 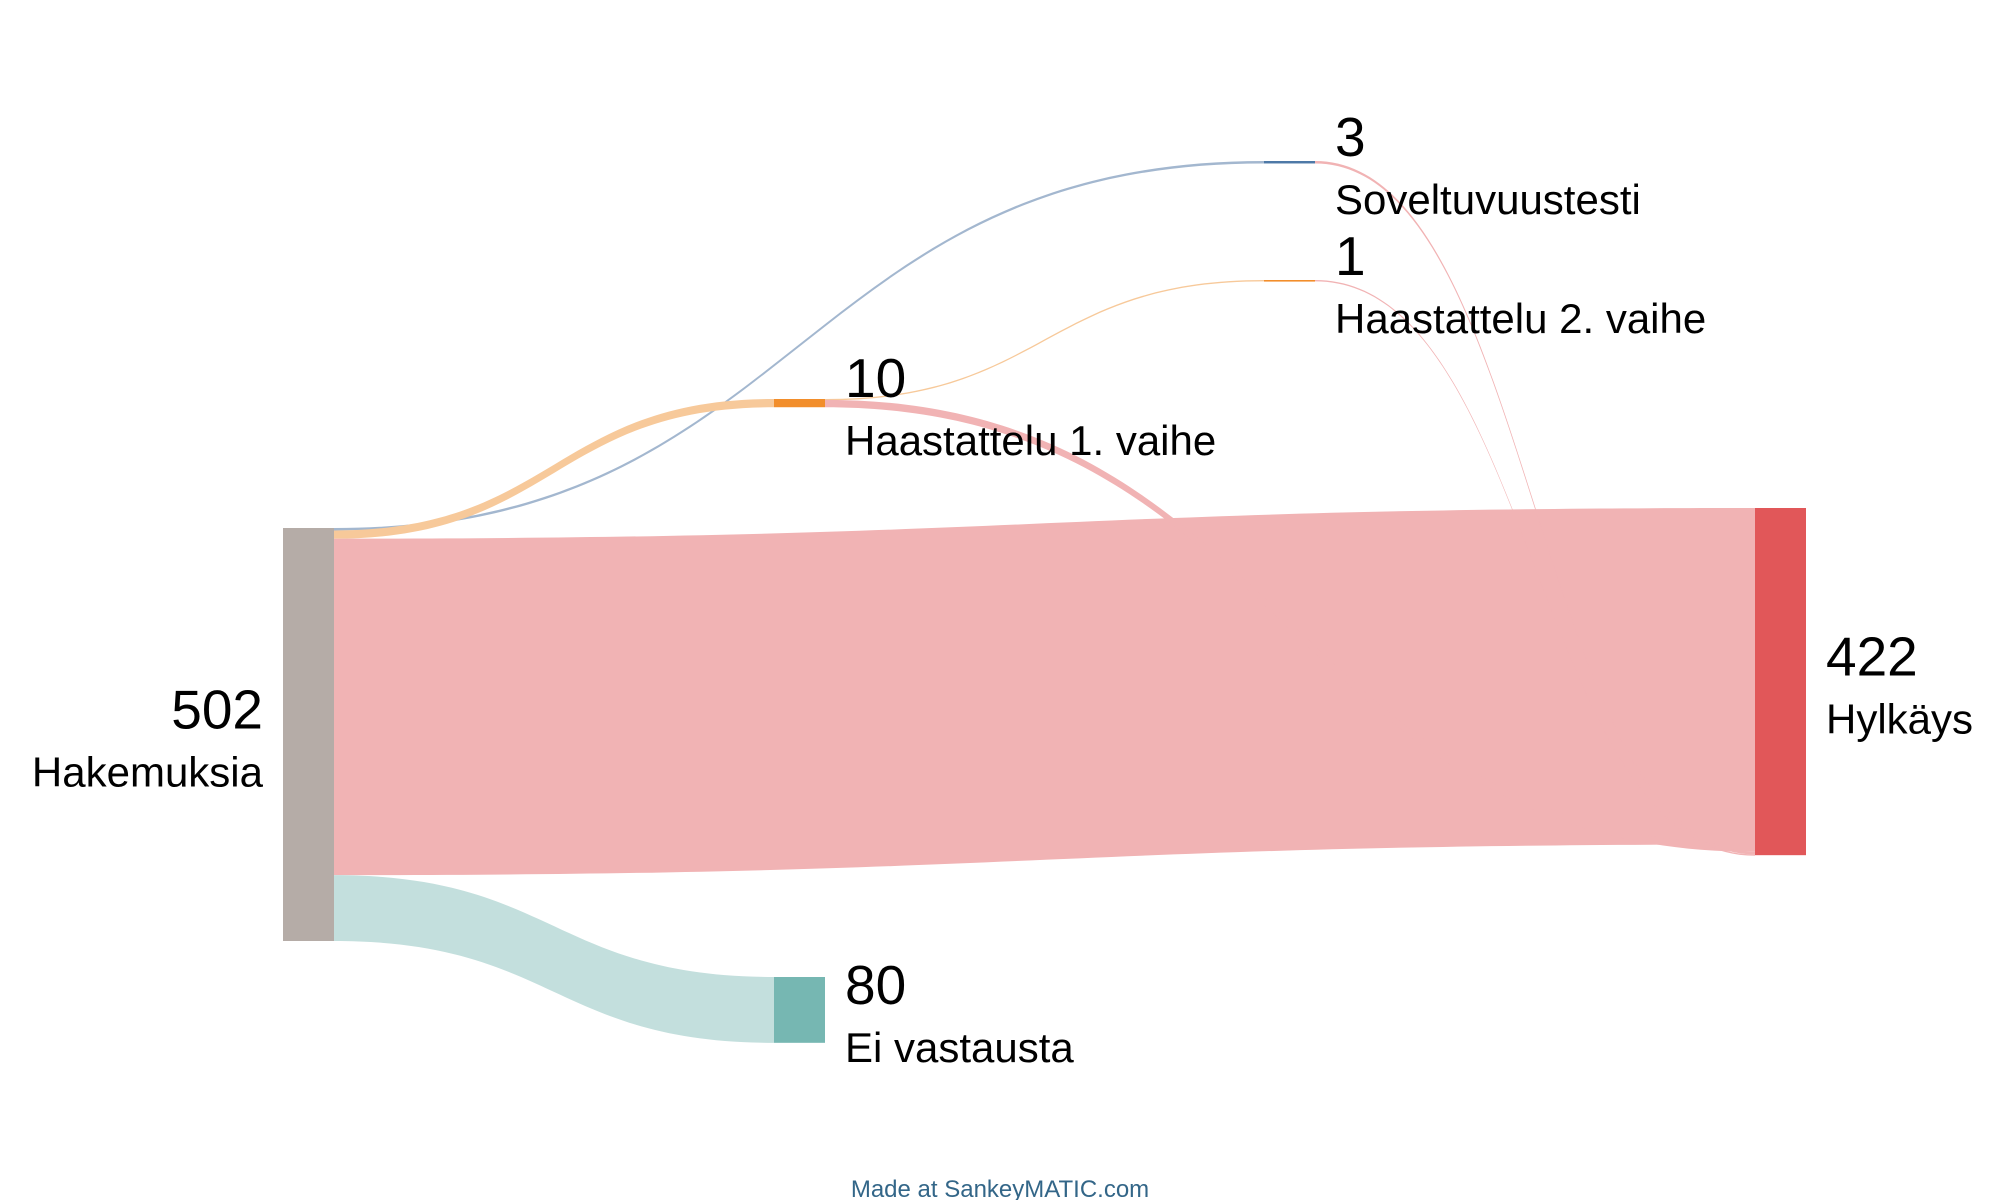 I want to click on node-label-hylkays: Hylkäys, so click(x=1899, y=719).